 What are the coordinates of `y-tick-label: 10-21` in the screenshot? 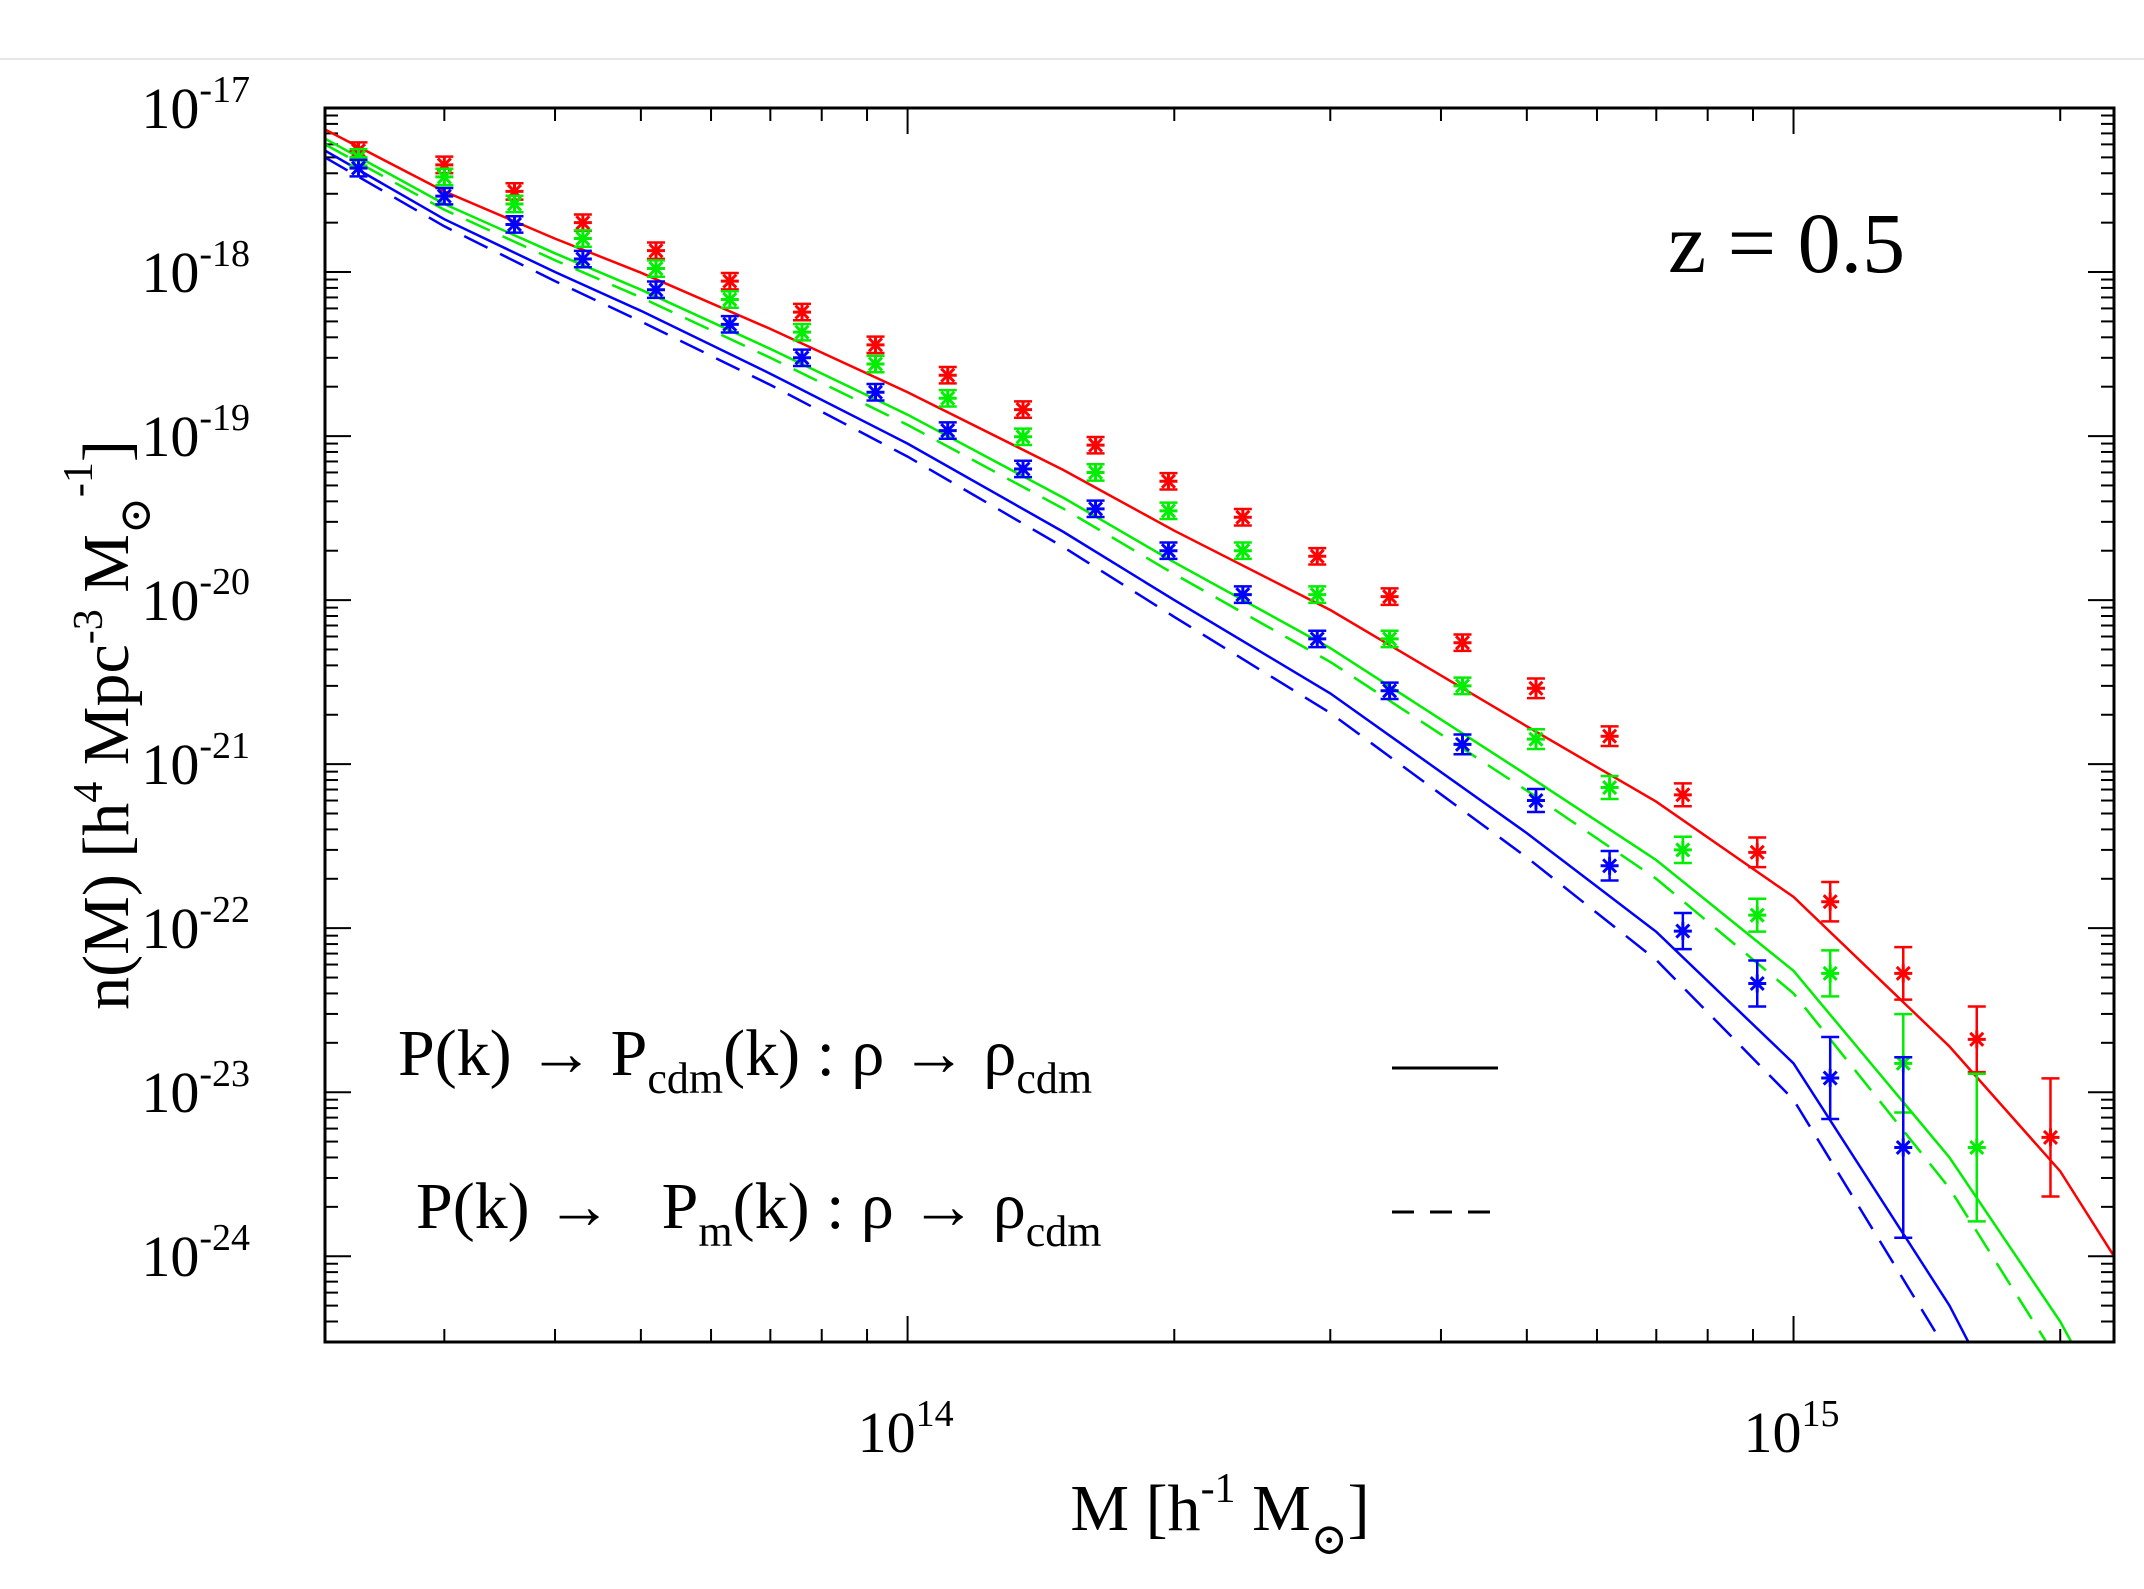 It's located at (195, 761).